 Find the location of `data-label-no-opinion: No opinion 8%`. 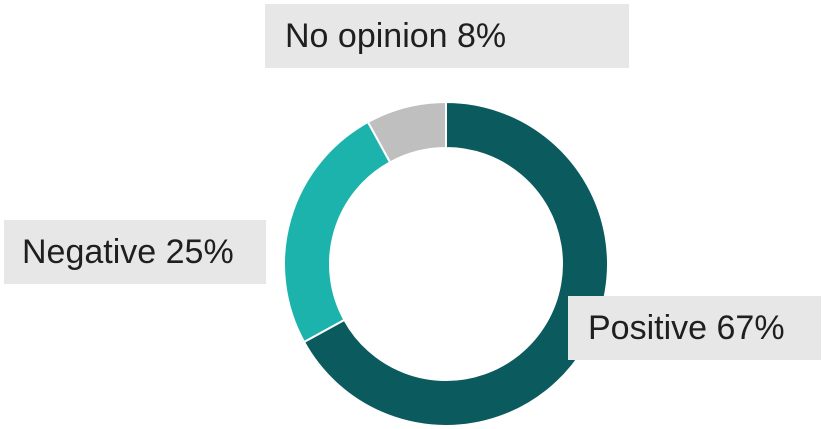

data-label-no-opinion: No opinion 8% is located at coordinates (447, 36).